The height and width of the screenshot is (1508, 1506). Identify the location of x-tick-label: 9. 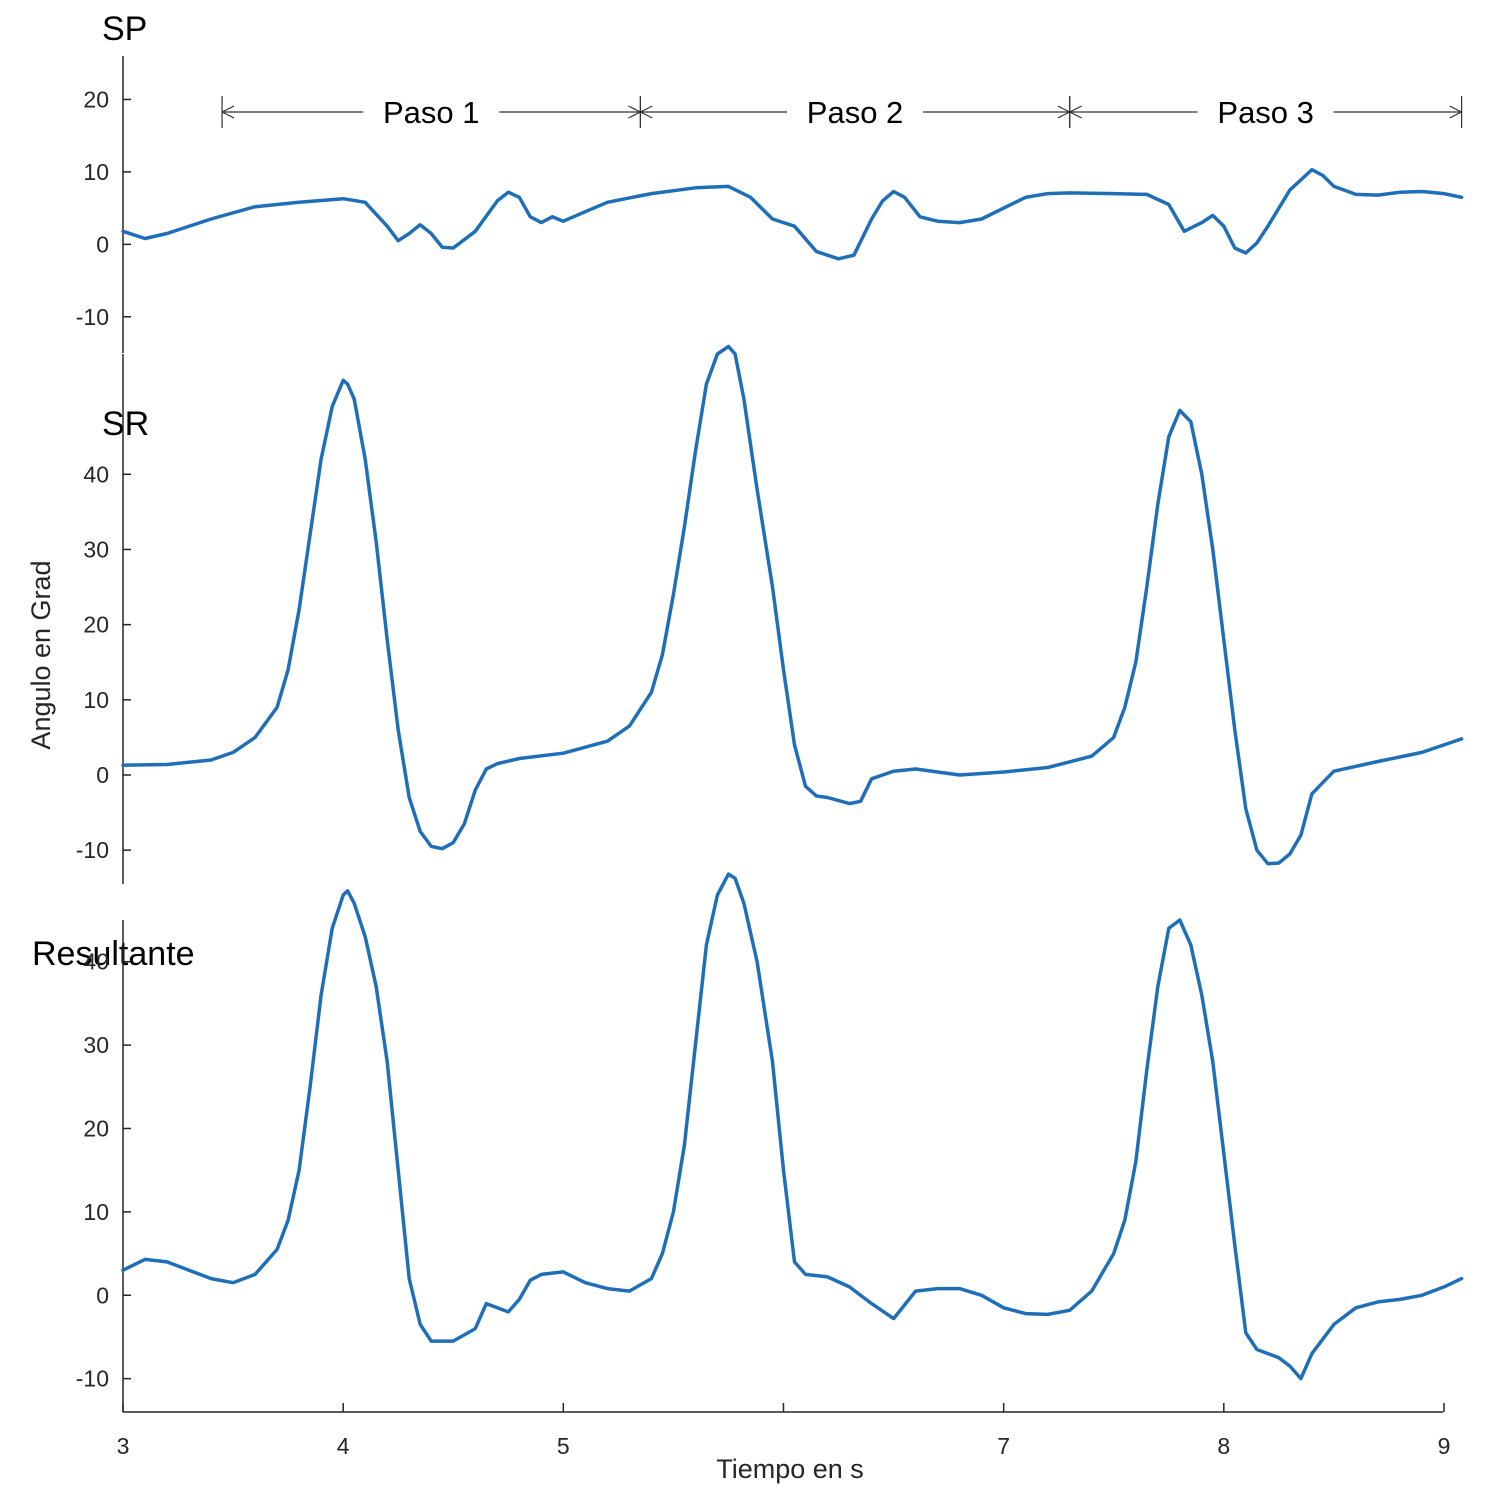
(1444, 1446).